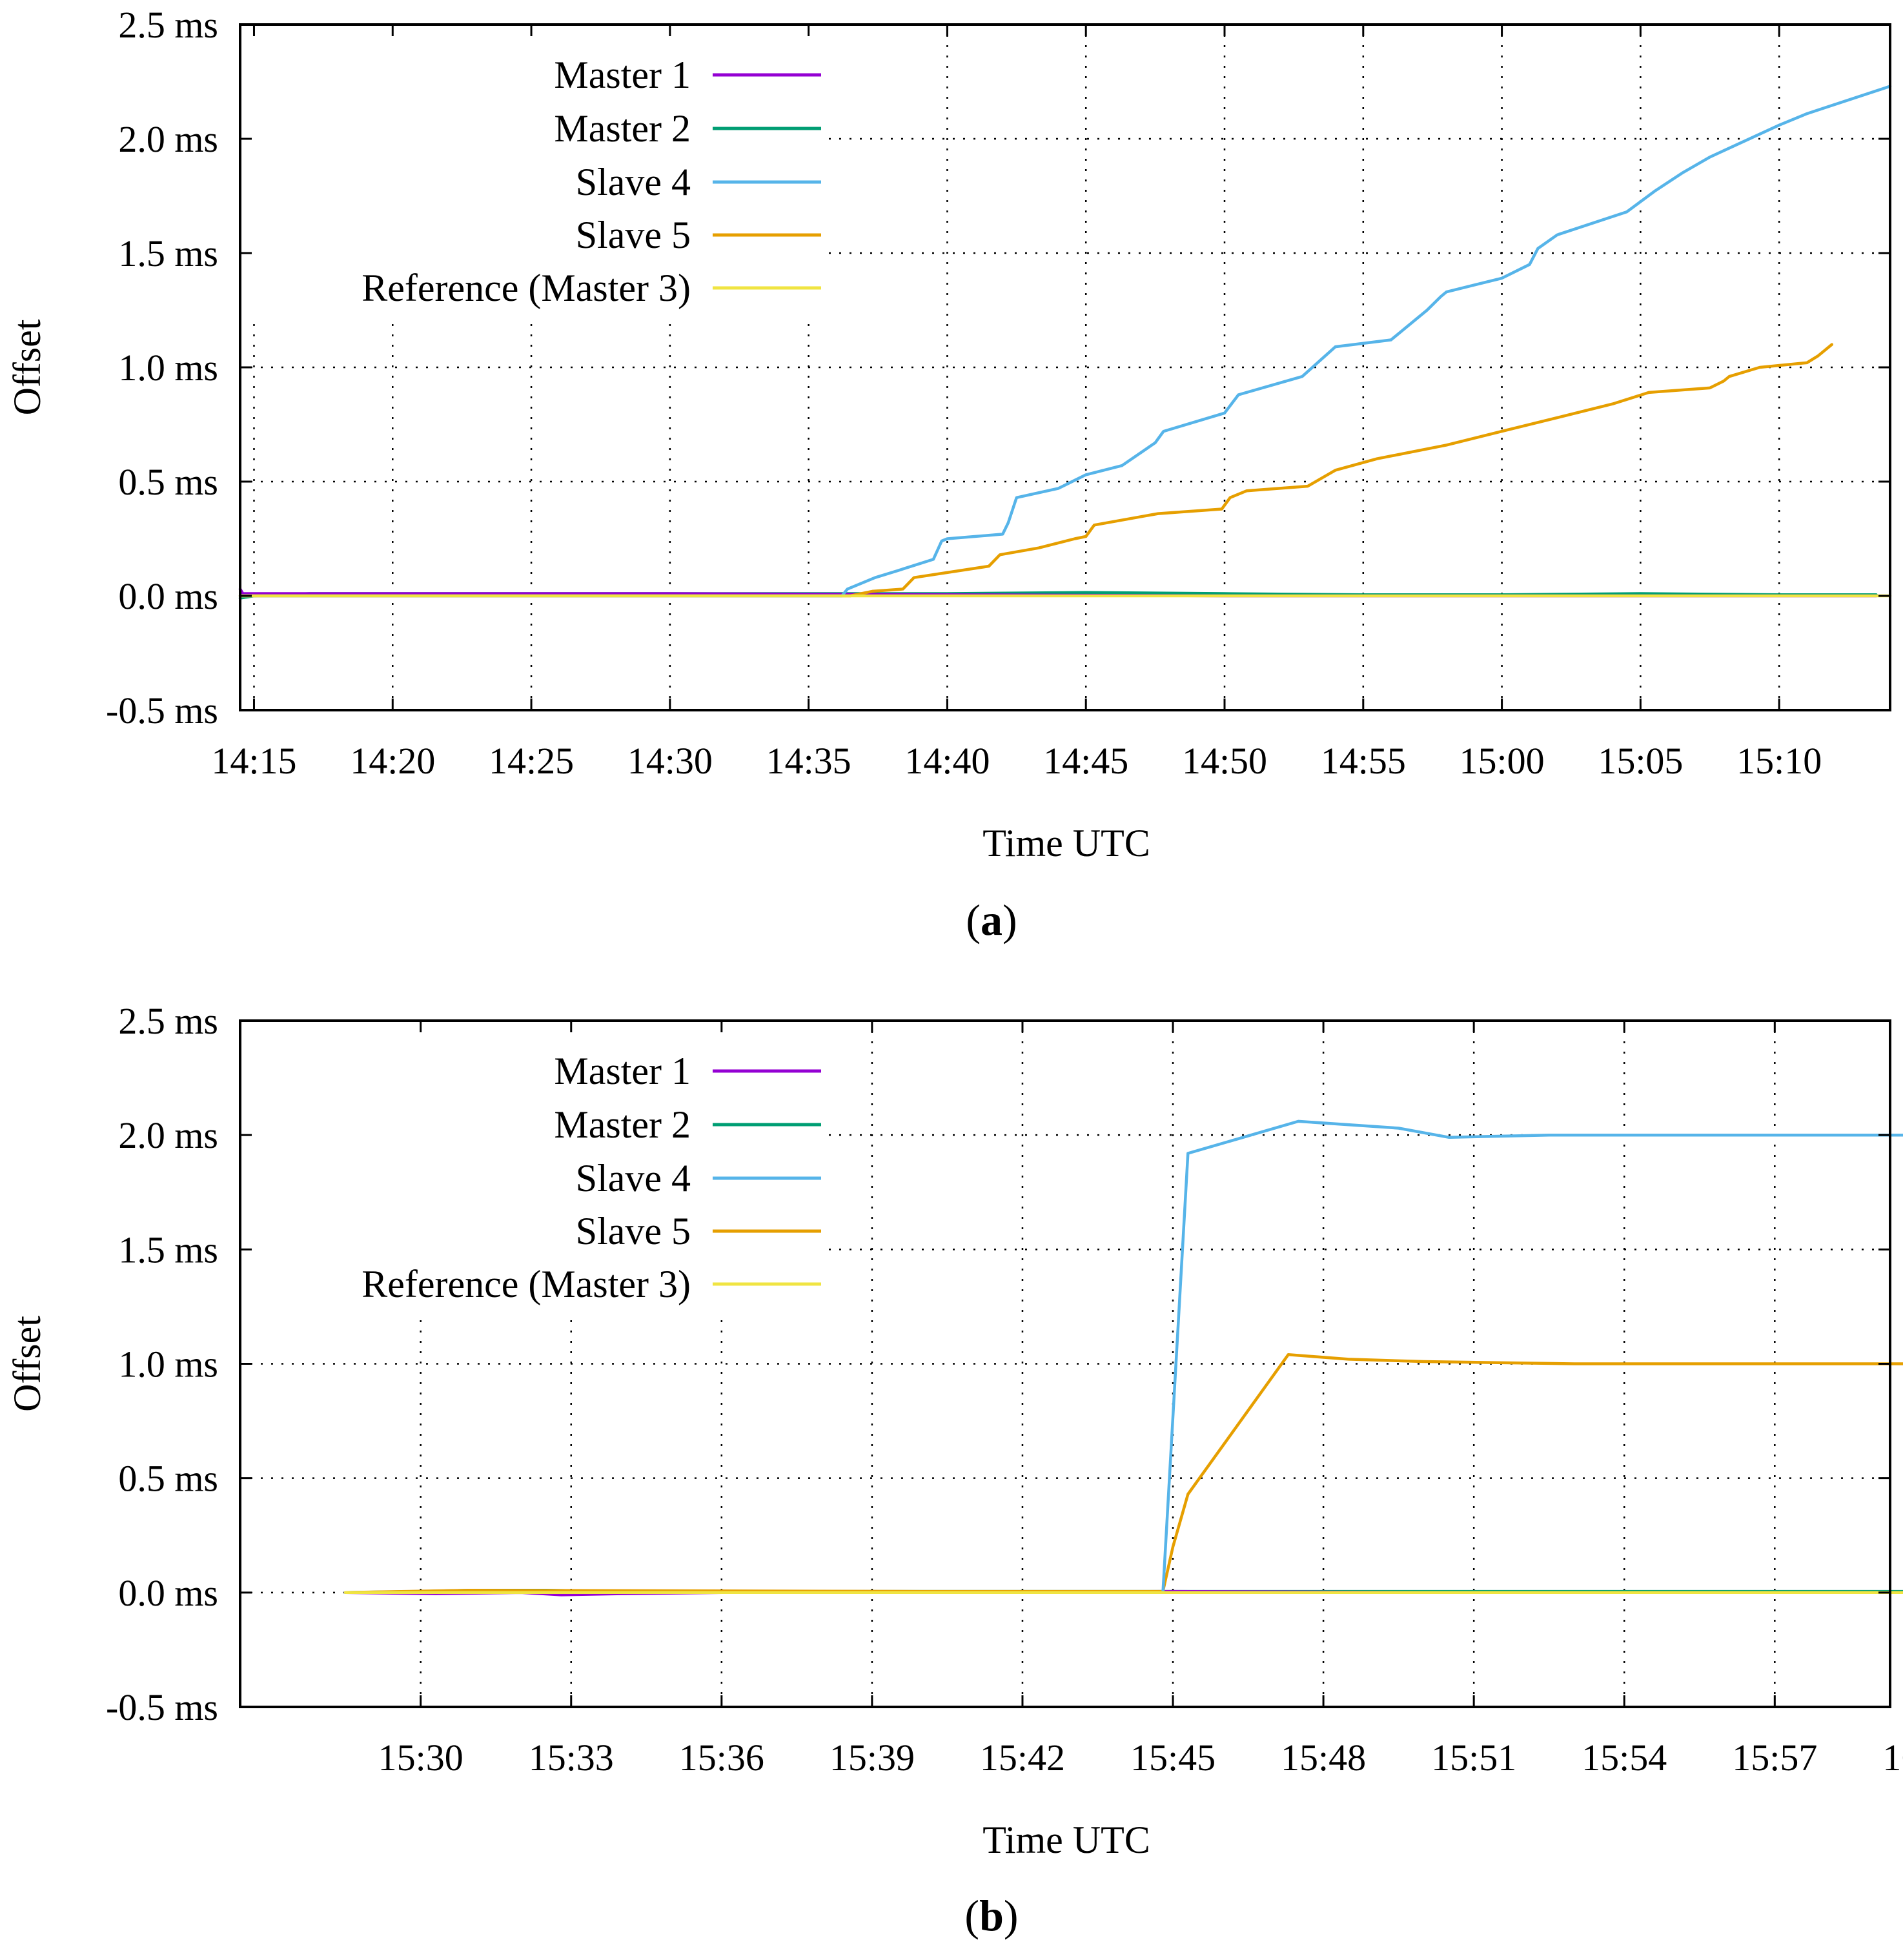 This screenshot has width=1903, height=1960. I want to click on x-tick-label: 14:55, so click(1363, 761).